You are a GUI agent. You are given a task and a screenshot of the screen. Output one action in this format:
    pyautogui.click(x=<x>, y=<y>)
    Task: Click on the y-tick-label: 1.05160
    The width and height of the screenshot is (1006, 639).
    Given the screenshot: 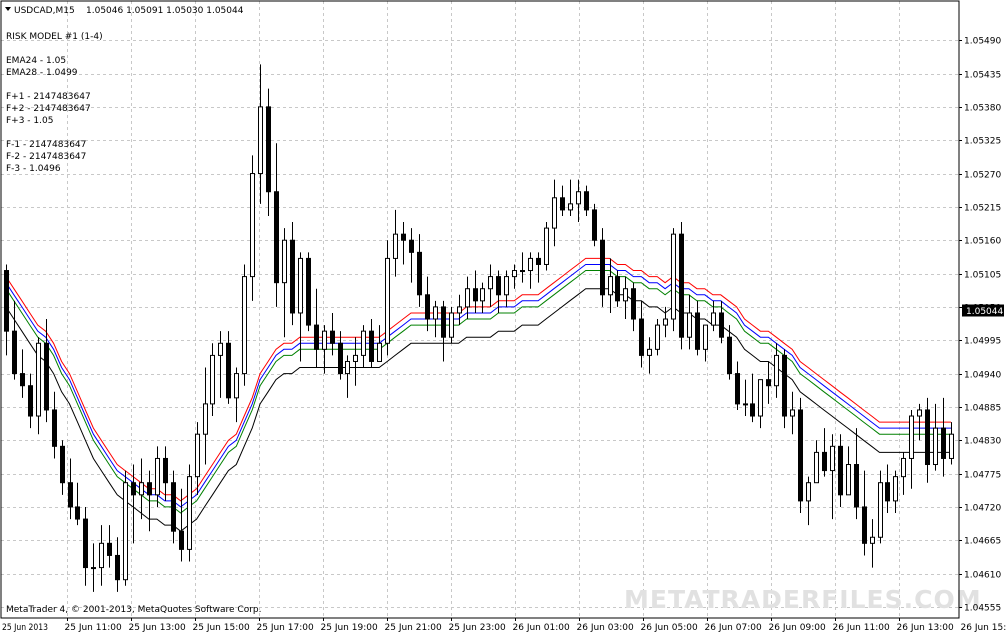 What is the action you would take?
    pyautogui.click(x=982, y=242)
    